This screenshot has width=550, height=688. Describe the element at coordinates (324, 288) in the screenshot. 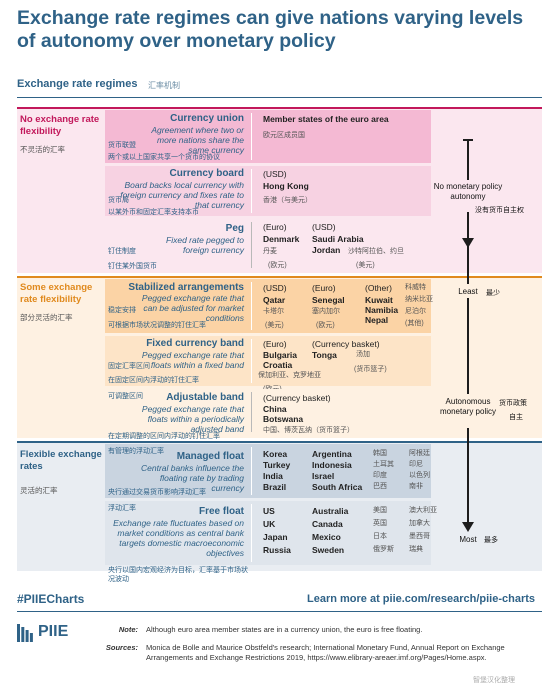

I see `stab-col2-header: (Euro)` at that location.